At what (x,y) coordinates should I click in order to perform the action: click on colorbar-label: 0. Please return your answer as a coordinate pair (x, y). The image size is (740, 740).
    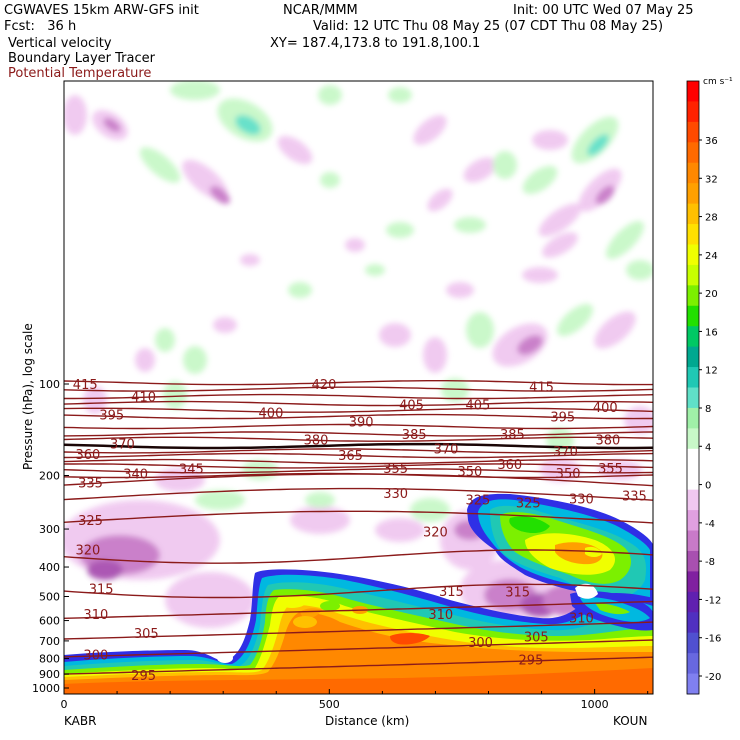
    Looking at the image, I should click on (708, 486).